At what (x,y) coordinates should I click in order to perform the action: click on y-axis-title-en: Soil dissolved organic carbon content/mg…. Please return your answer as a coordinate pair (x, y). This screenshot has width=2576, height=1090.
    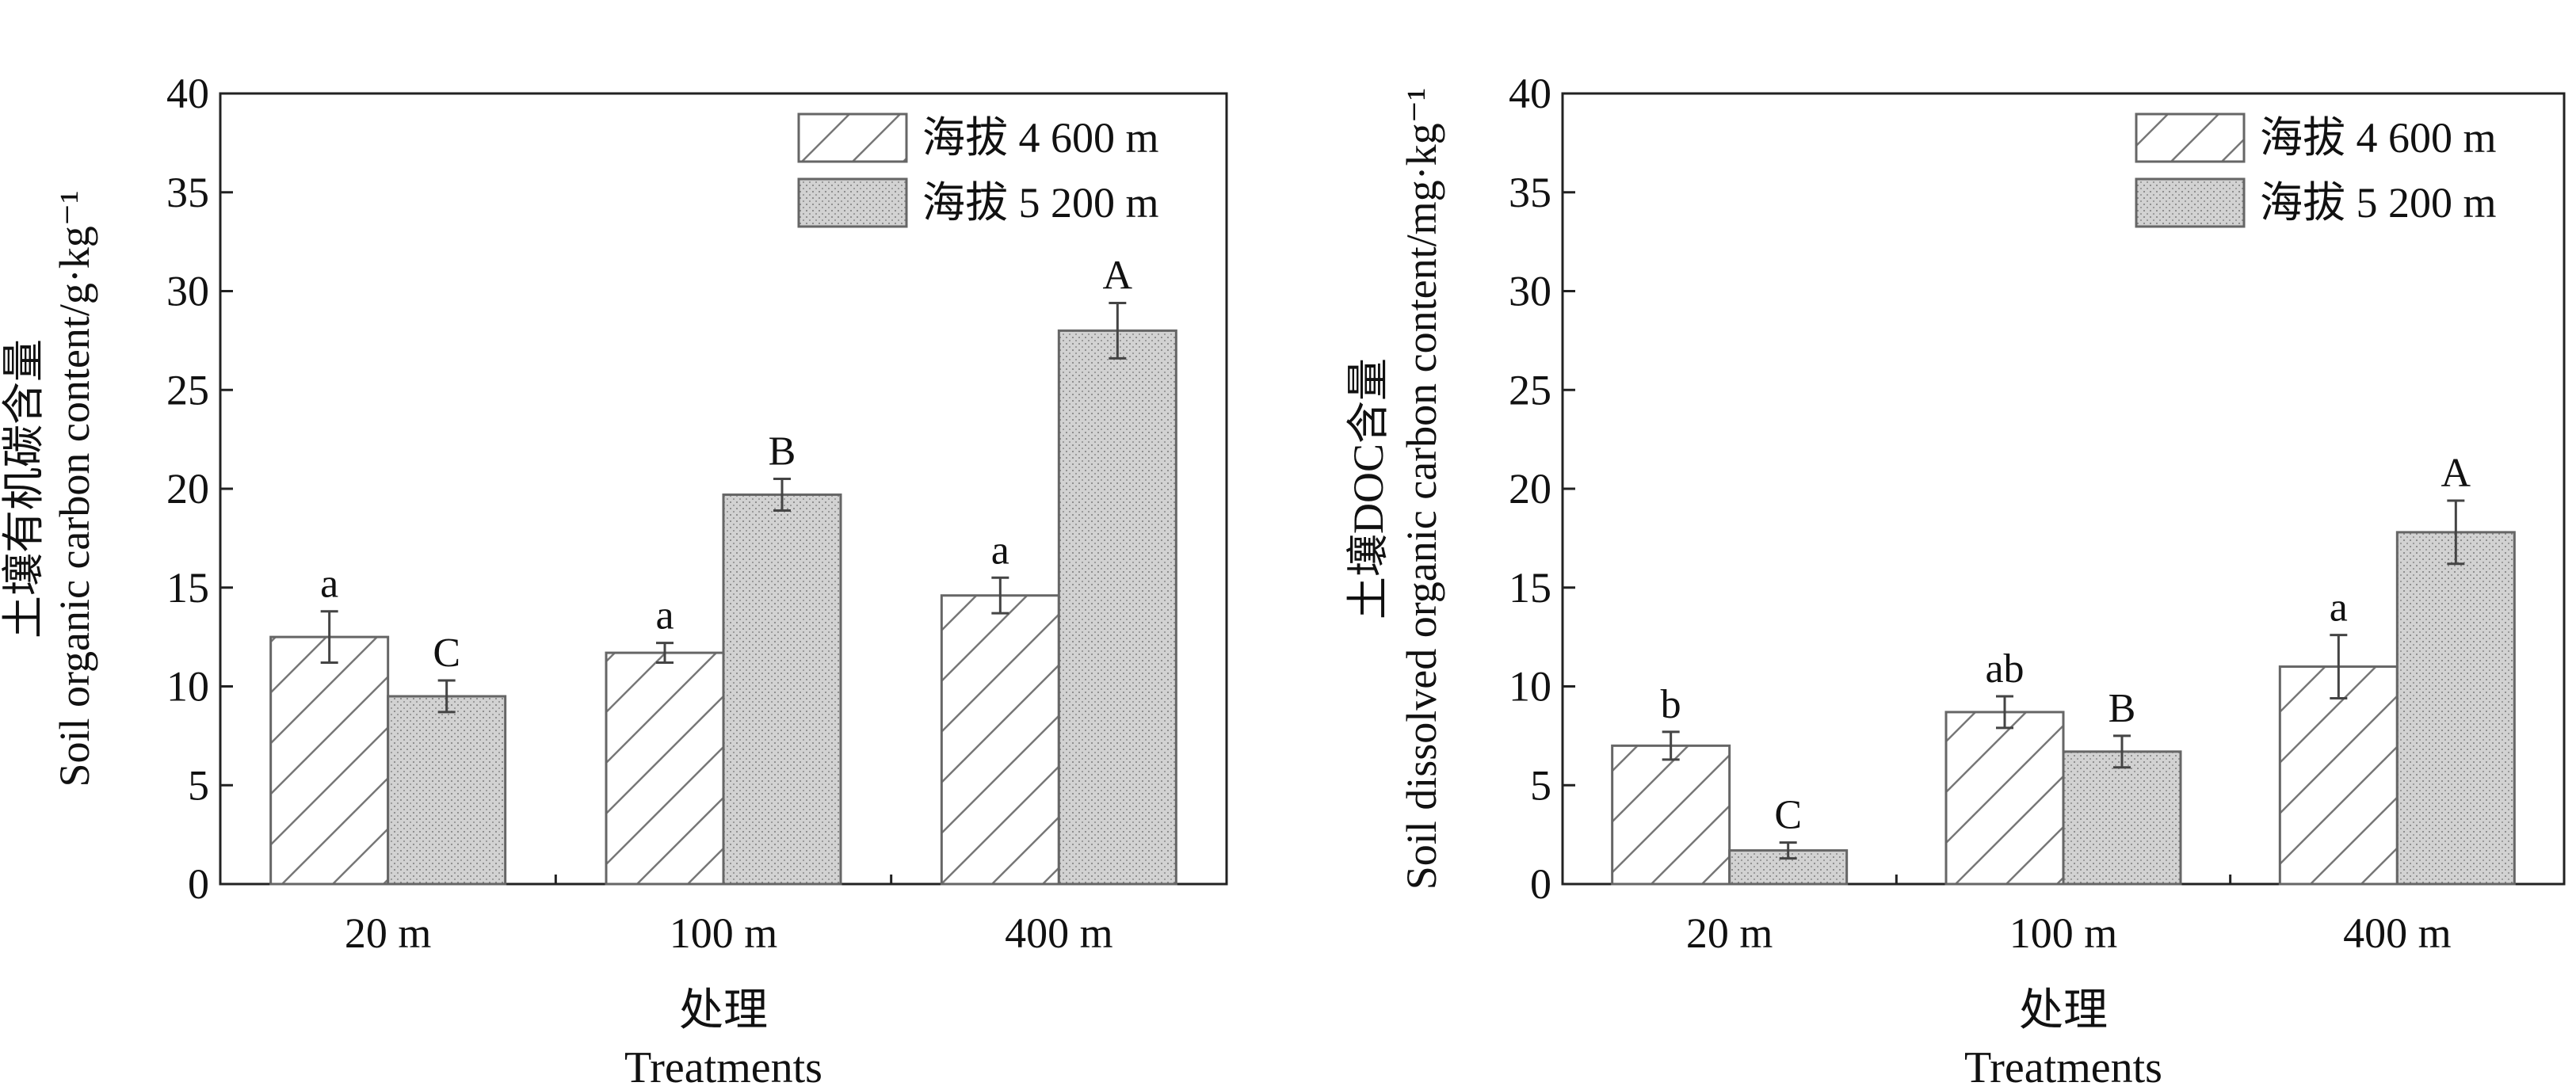
    Looking at the image, I should click on (1421, 489).